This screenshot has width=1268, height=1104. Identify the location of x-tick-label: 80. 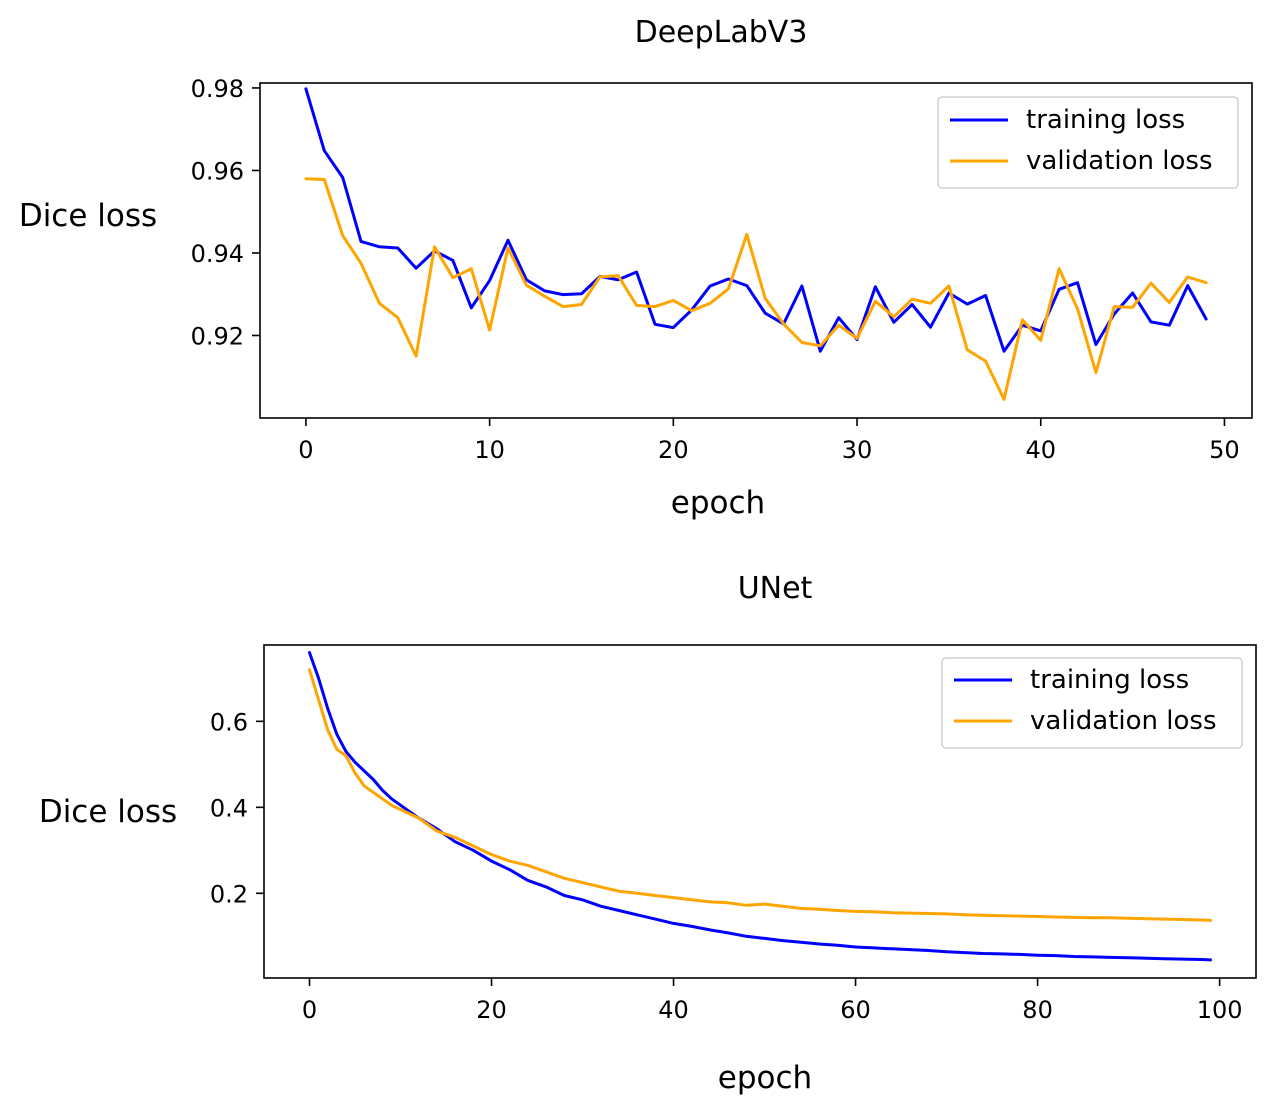
(1037, 1010).